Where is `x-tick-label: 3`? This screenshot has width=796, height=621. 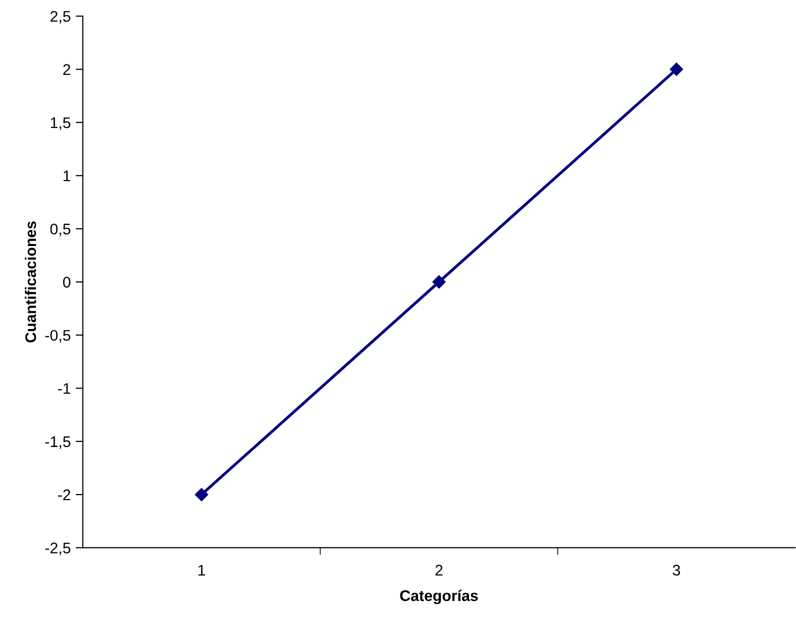 x-tick-label: 3 is located at coordinates (676, 570).